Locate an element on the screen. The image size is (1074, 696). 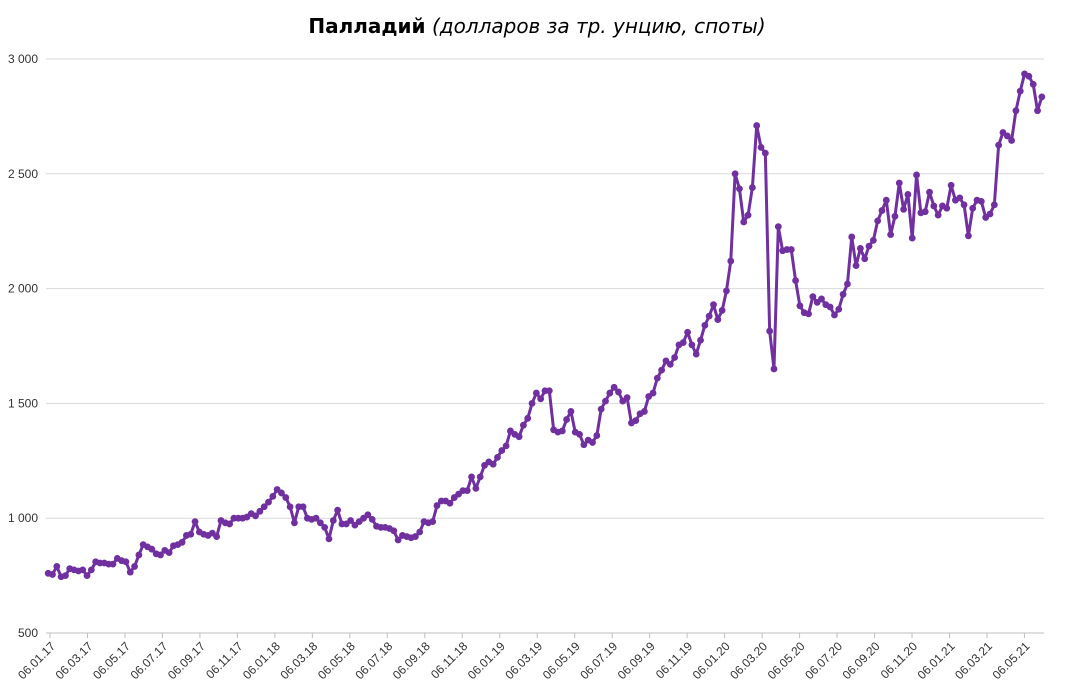
chart-title: Палладий (долларов за тр. унцию, споты) is located at coordinates (537, 26).